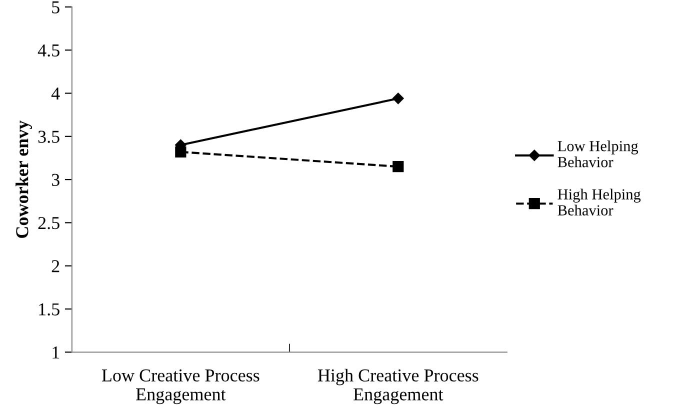 The height and width of the screenshot is (409, 685). Describe the element at coordinates (56, 266) in the screenshot. I see `y-tick-label: 2` at that location.